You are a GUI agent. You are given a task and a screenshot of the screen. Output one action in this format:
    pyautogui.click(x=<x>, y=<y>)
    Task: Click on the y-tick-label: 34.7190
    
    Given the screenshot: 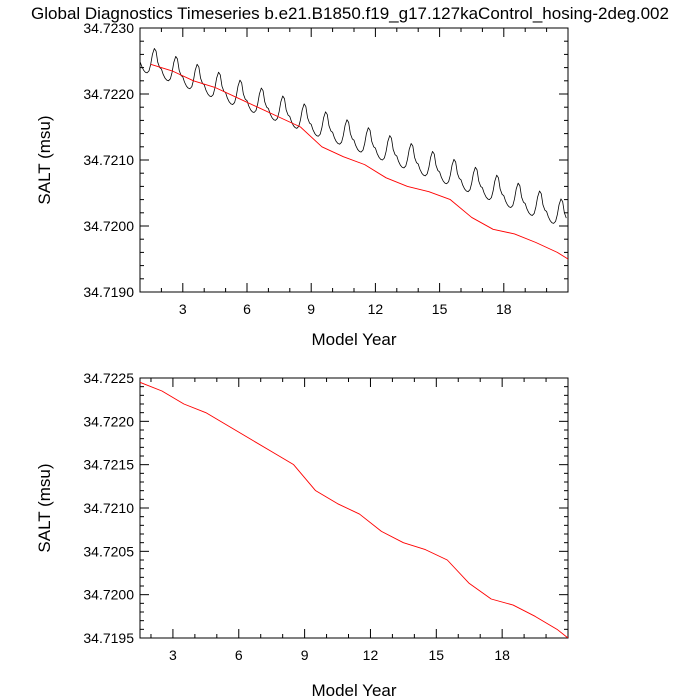 What is the action you would take?
    pyautogui.click(x=108, y=292)
    